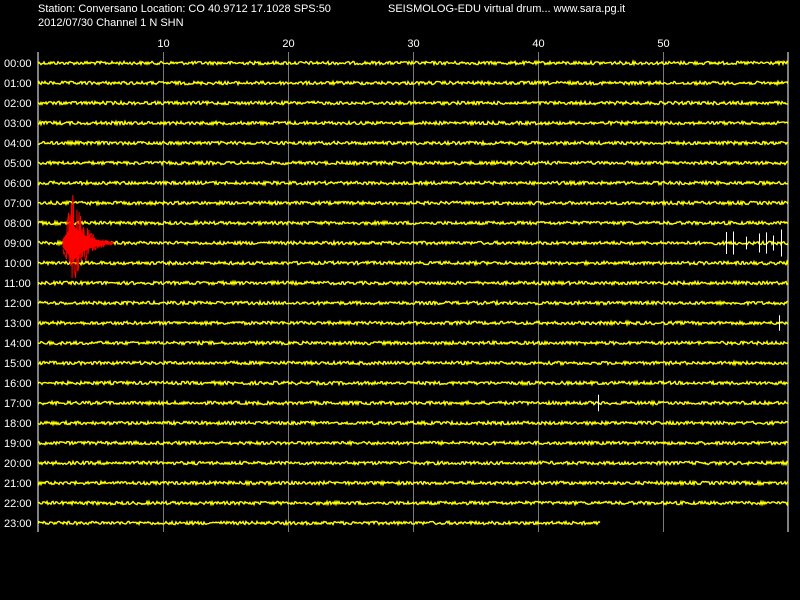 The height and width of the screenshot is (600, 800). What do you see at coordinates (18, 404) in the screenshot?
I see `row-time-label: 17:00` at bounding box center [18, 404].